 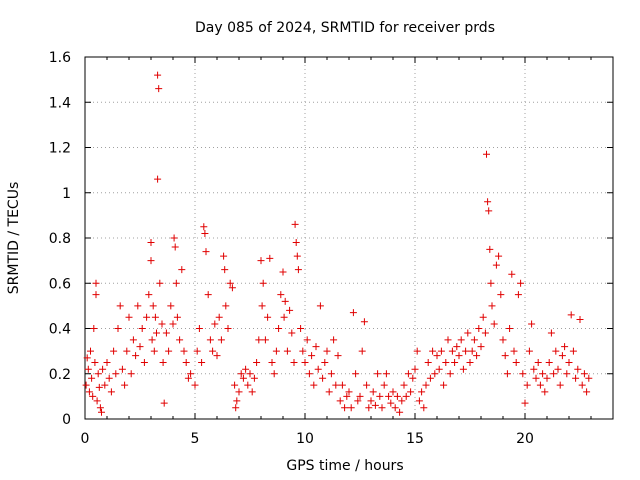 What do you see at coordinates (60, 375) in the screenshot?
I see `y-tick-label: 0.2` at bounding box center [60, 375].